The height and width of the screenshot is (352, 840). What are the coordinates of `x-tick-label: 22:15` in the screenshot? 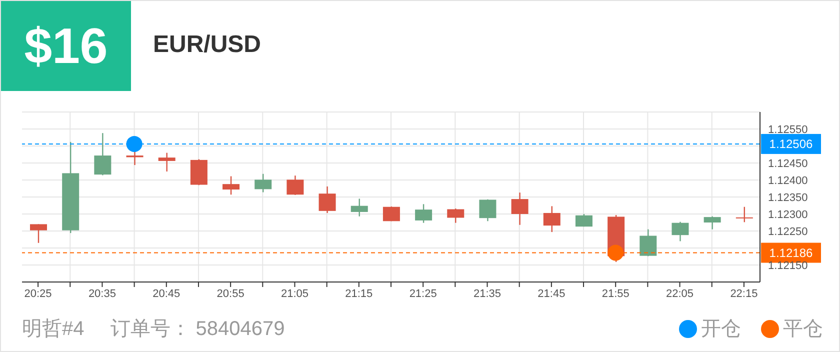 It's located at (744, 294).